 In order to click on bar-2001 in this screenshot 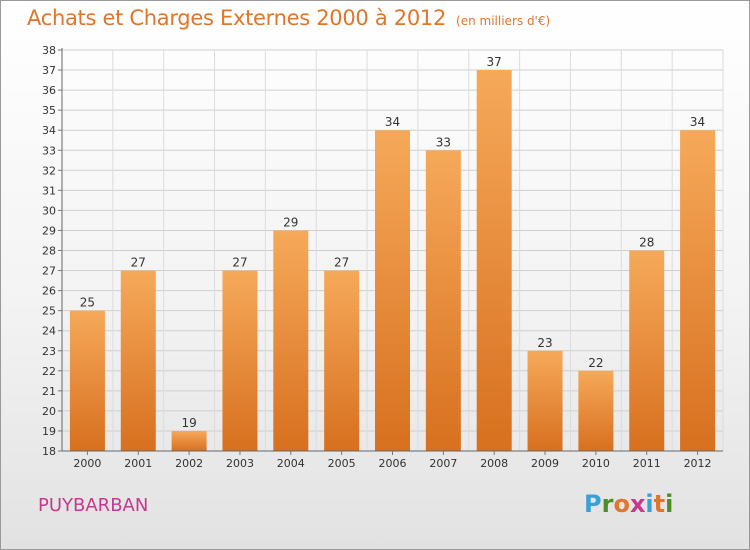, I will do `click(138, 360)`.